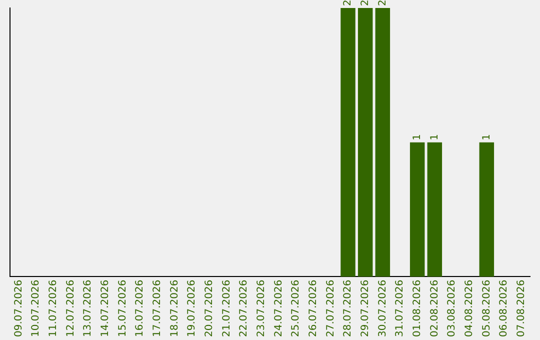 This screenshot has height=340, width=540. What do you see at coordinates (434, 309) in the screenshot?
I see `x-tick-label: 02.08.2026` at bounding box center [434, 309].